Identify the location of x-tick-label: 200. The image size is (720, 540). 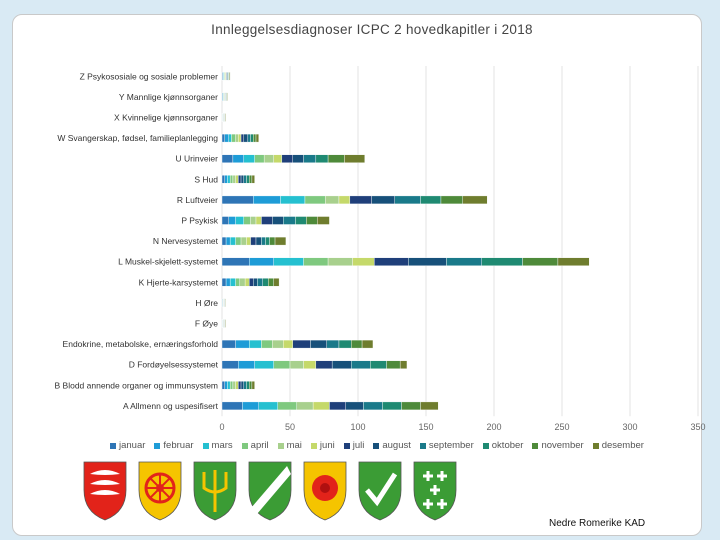
(493, 427).